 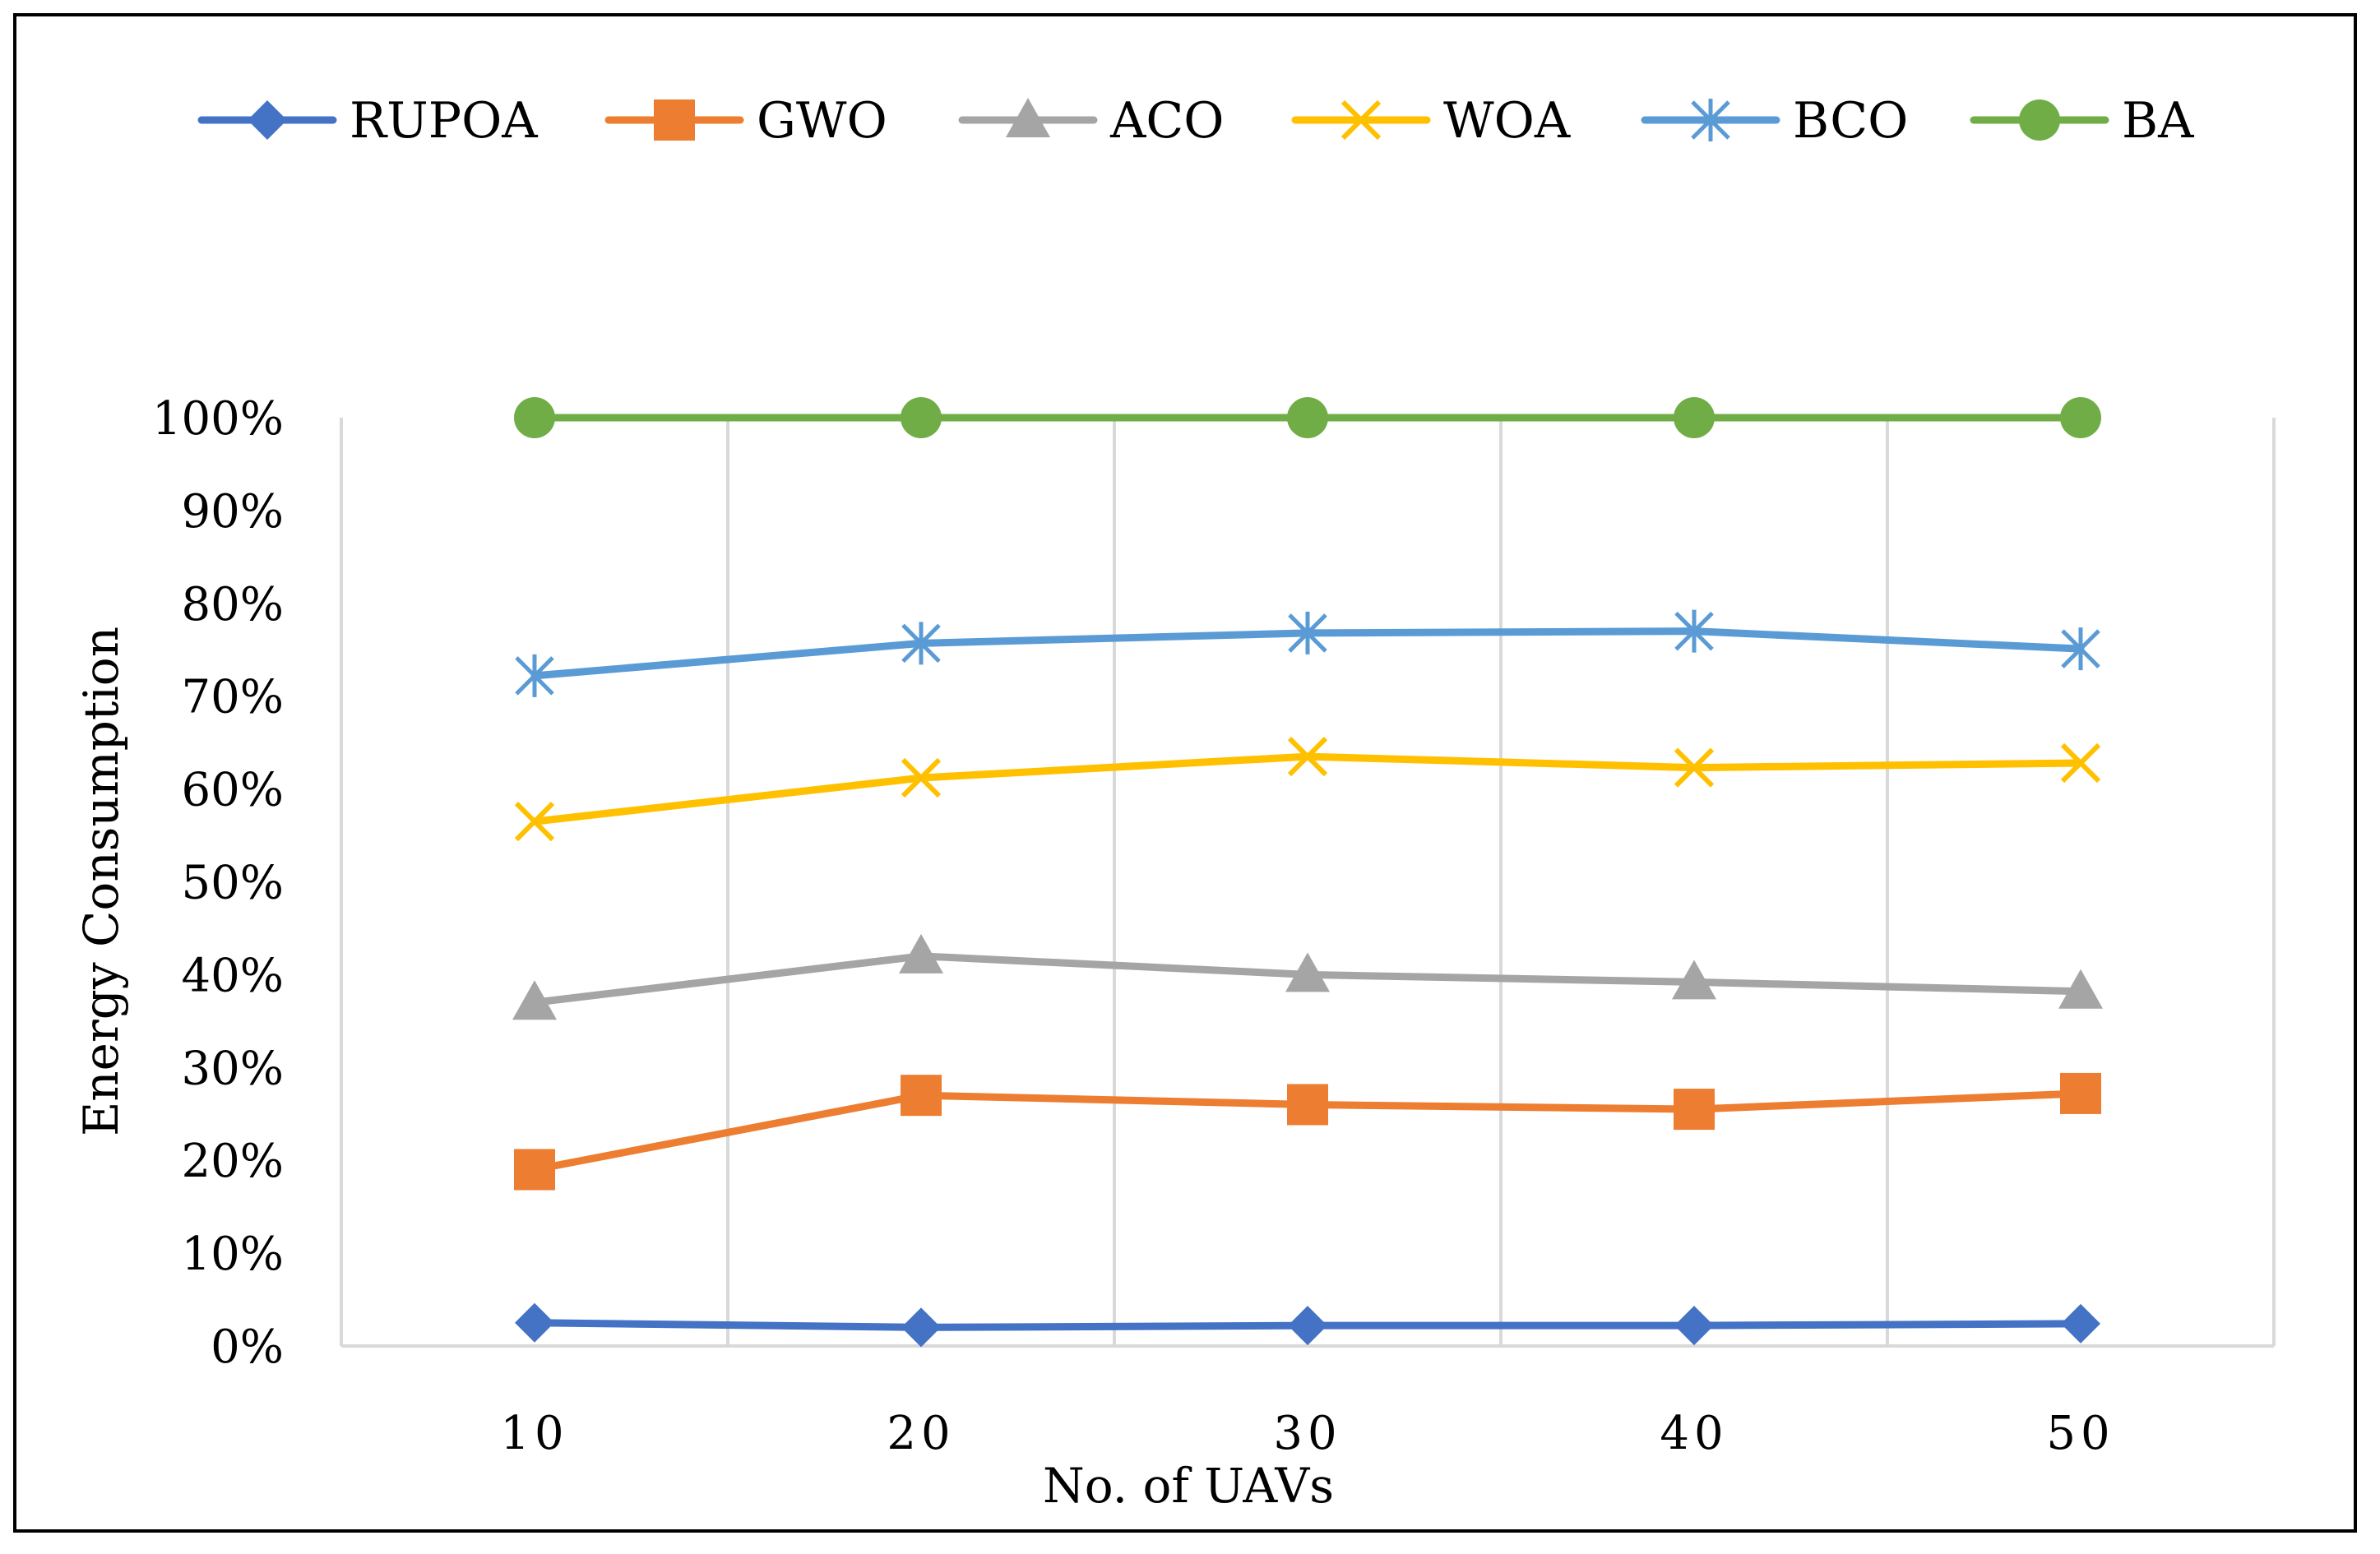 I want to click on legend-marker-woa, so click(x=1361, y=120).